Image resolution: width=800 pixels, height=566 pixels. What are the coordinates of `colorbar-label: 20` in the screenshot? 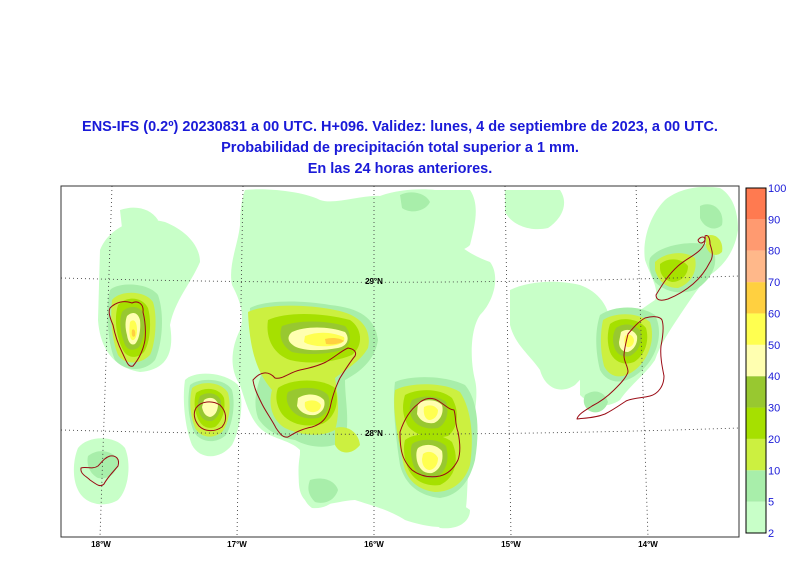 It's located at (774, 440).